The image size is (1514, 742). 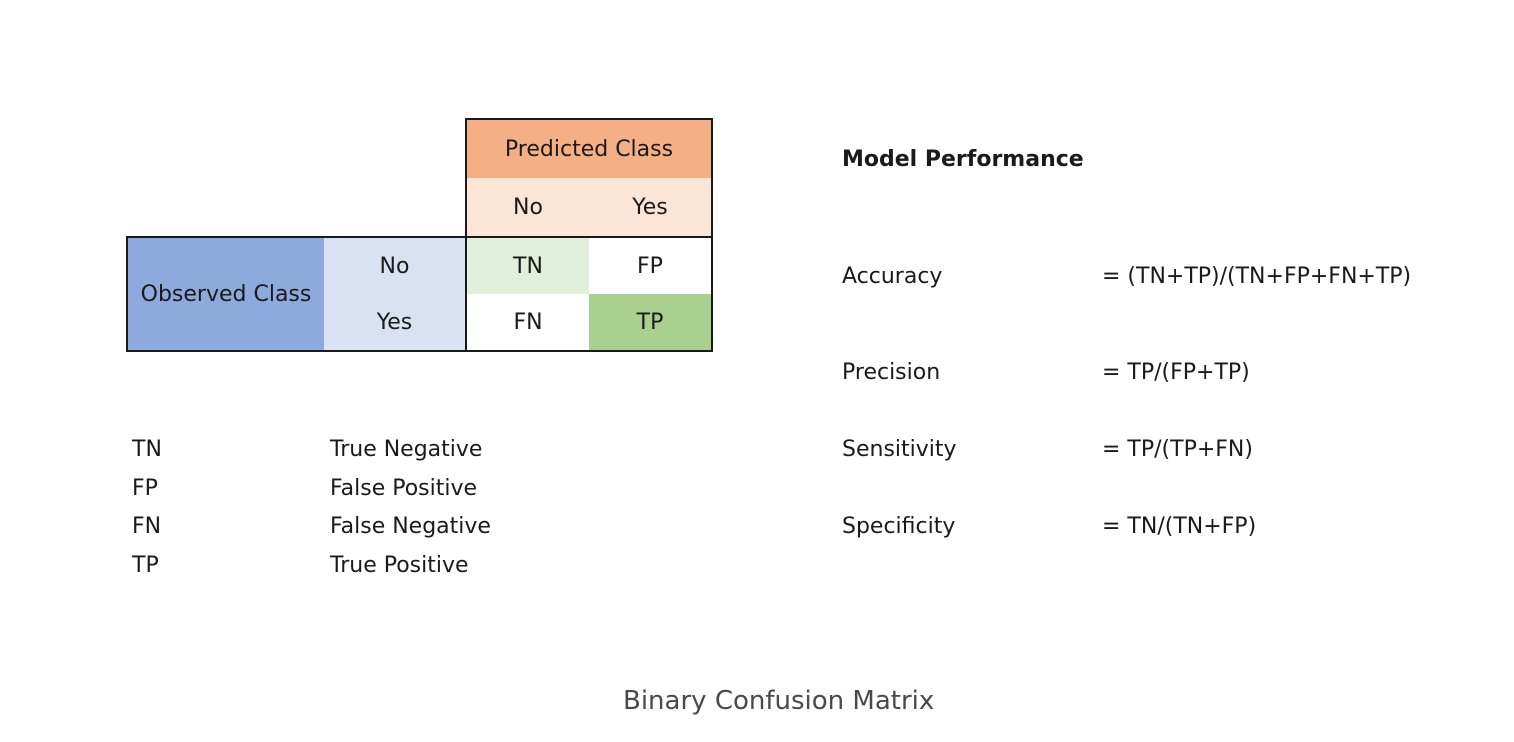 I want to click on metric-formula: = (TN+TP)/(TN+FP+FN+TP), so click(x=1257, y=276).